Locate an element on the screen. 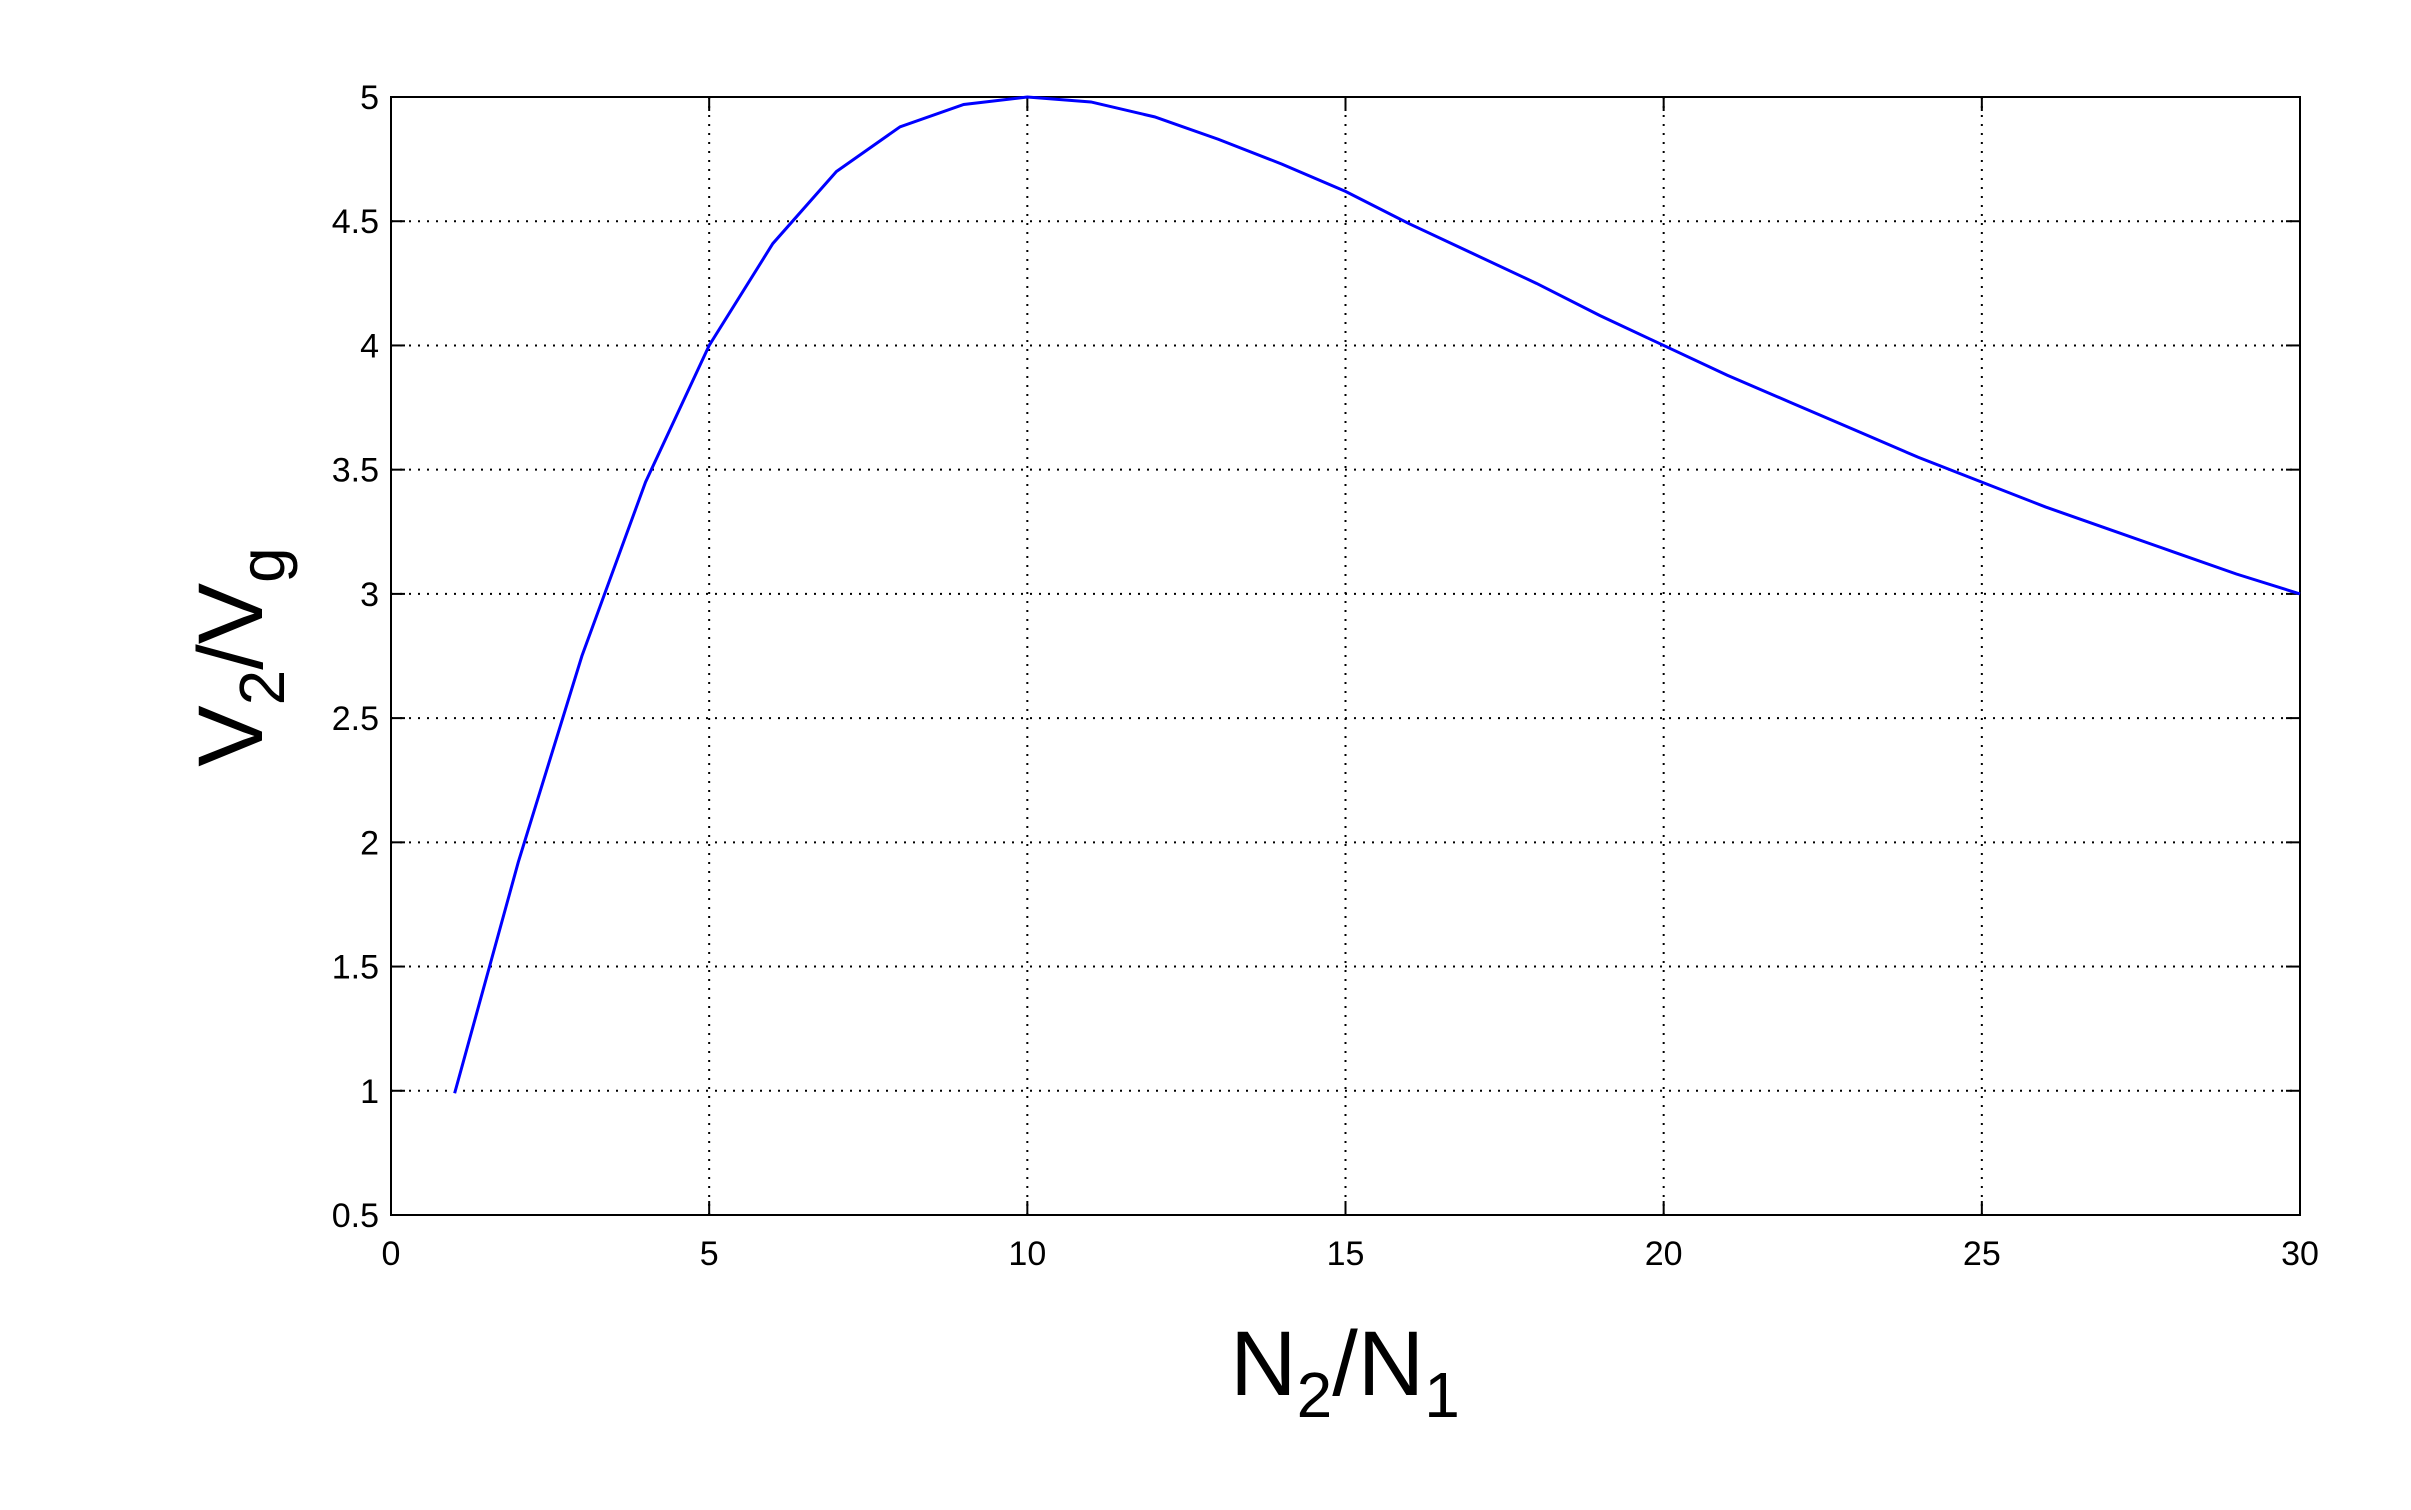  x-tick-label: 25 is located at coordinates (1982, 1254).